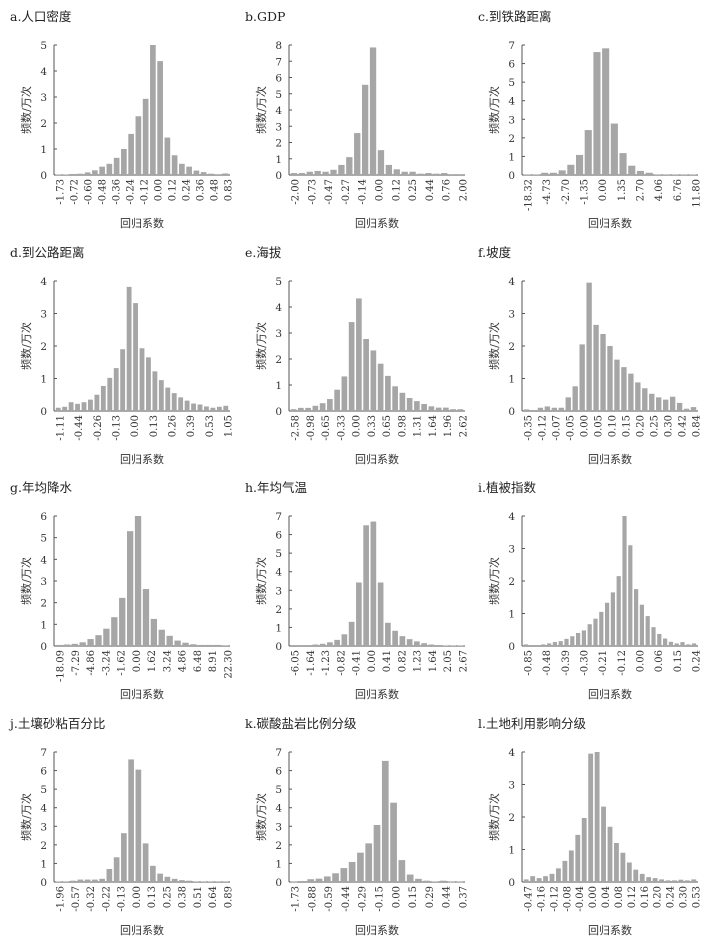 This screenshot has height=942, width=707. I want to click on x-tick-label: -0.47, so click(529, 899).